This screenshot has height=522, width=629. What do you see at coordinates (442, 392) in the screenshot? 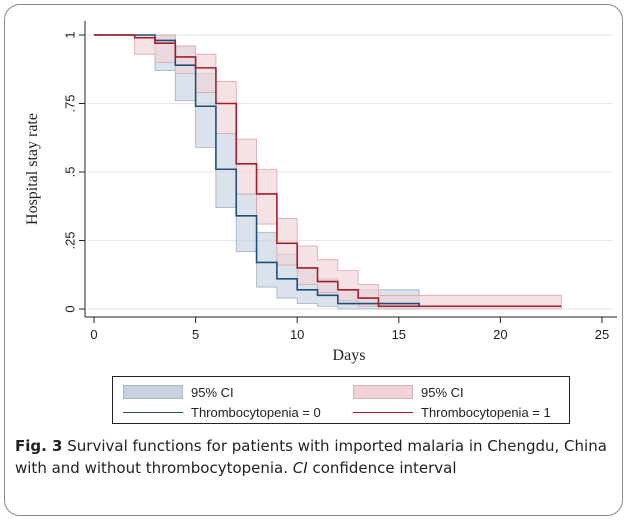
I see `legend-label-ci-1: 95% CI` at bounding box center [442, 392].